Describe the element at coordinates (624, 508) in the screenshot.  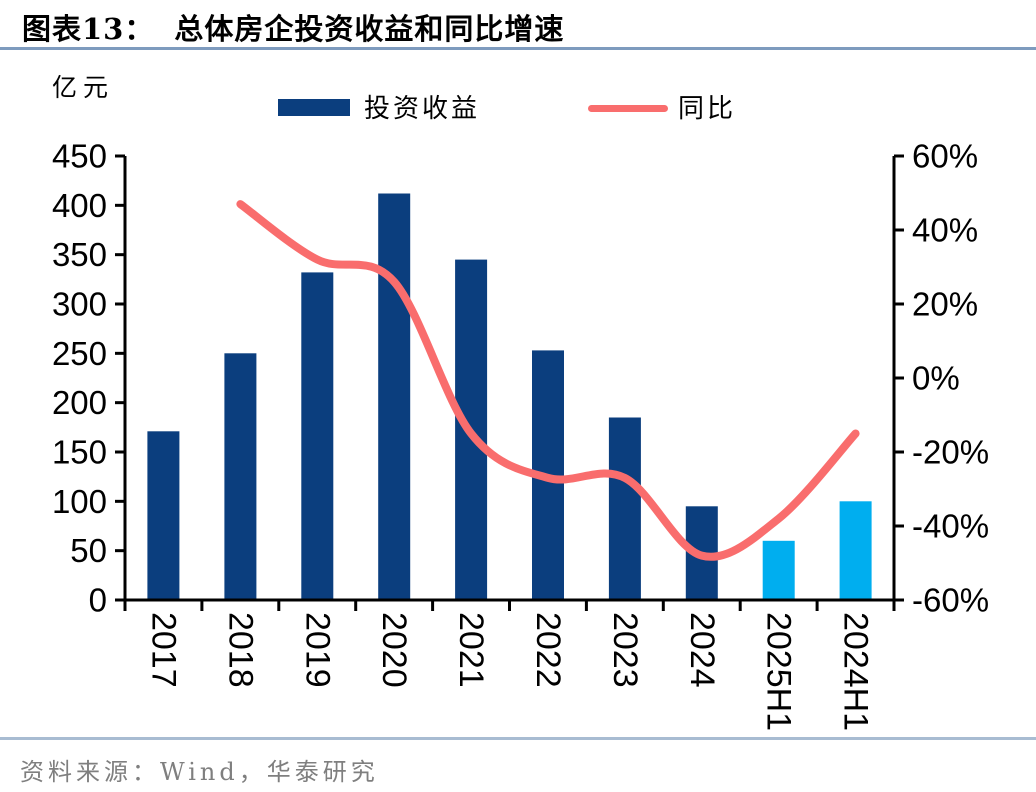
I see `bar-2023` at that location.